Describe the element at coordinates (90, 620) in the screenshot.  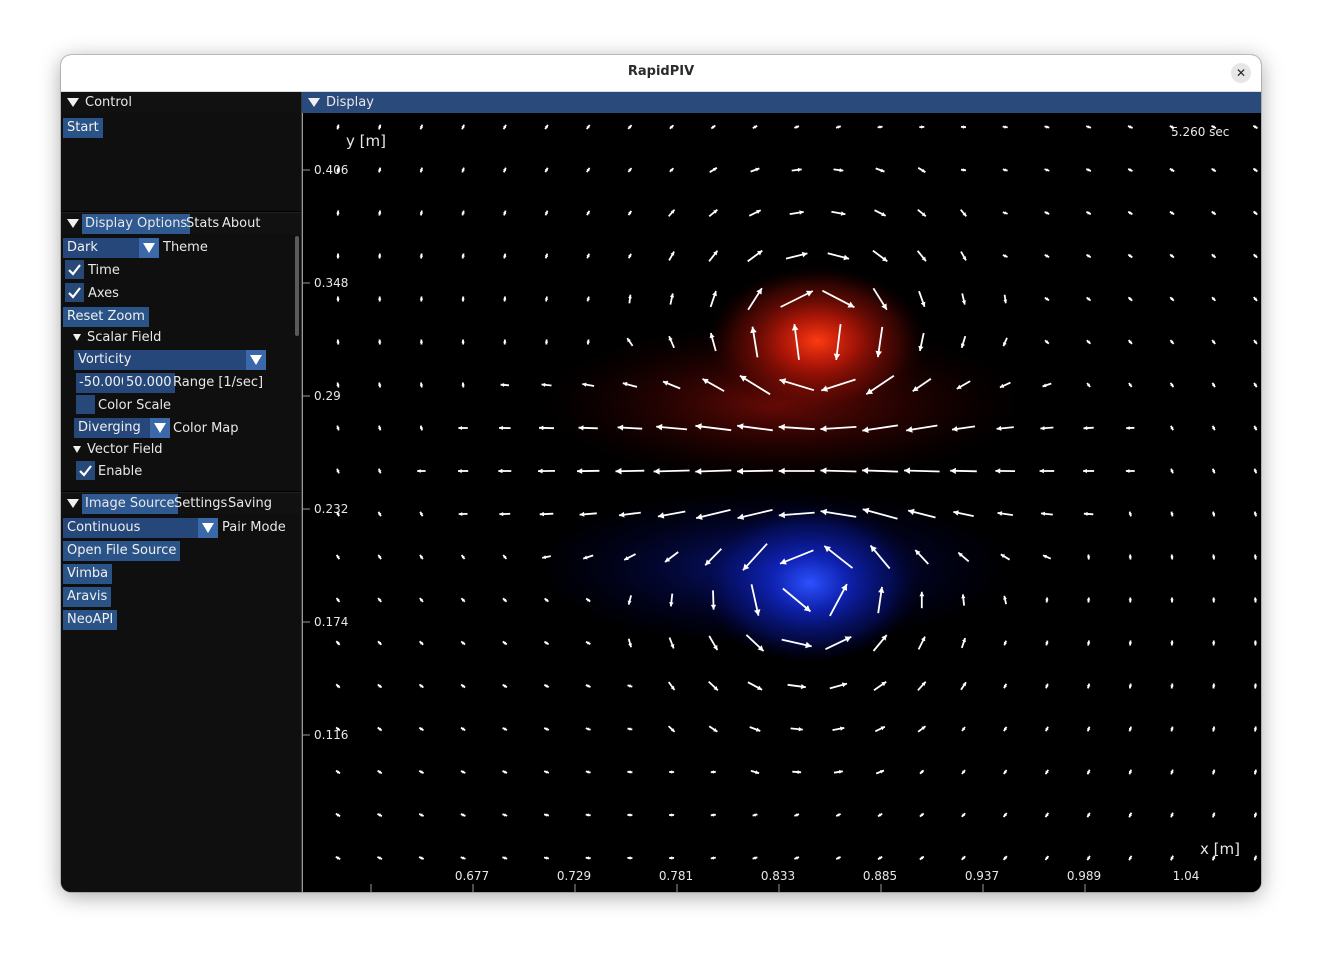
I see `neoapi-button: NeoAPI` at that location.